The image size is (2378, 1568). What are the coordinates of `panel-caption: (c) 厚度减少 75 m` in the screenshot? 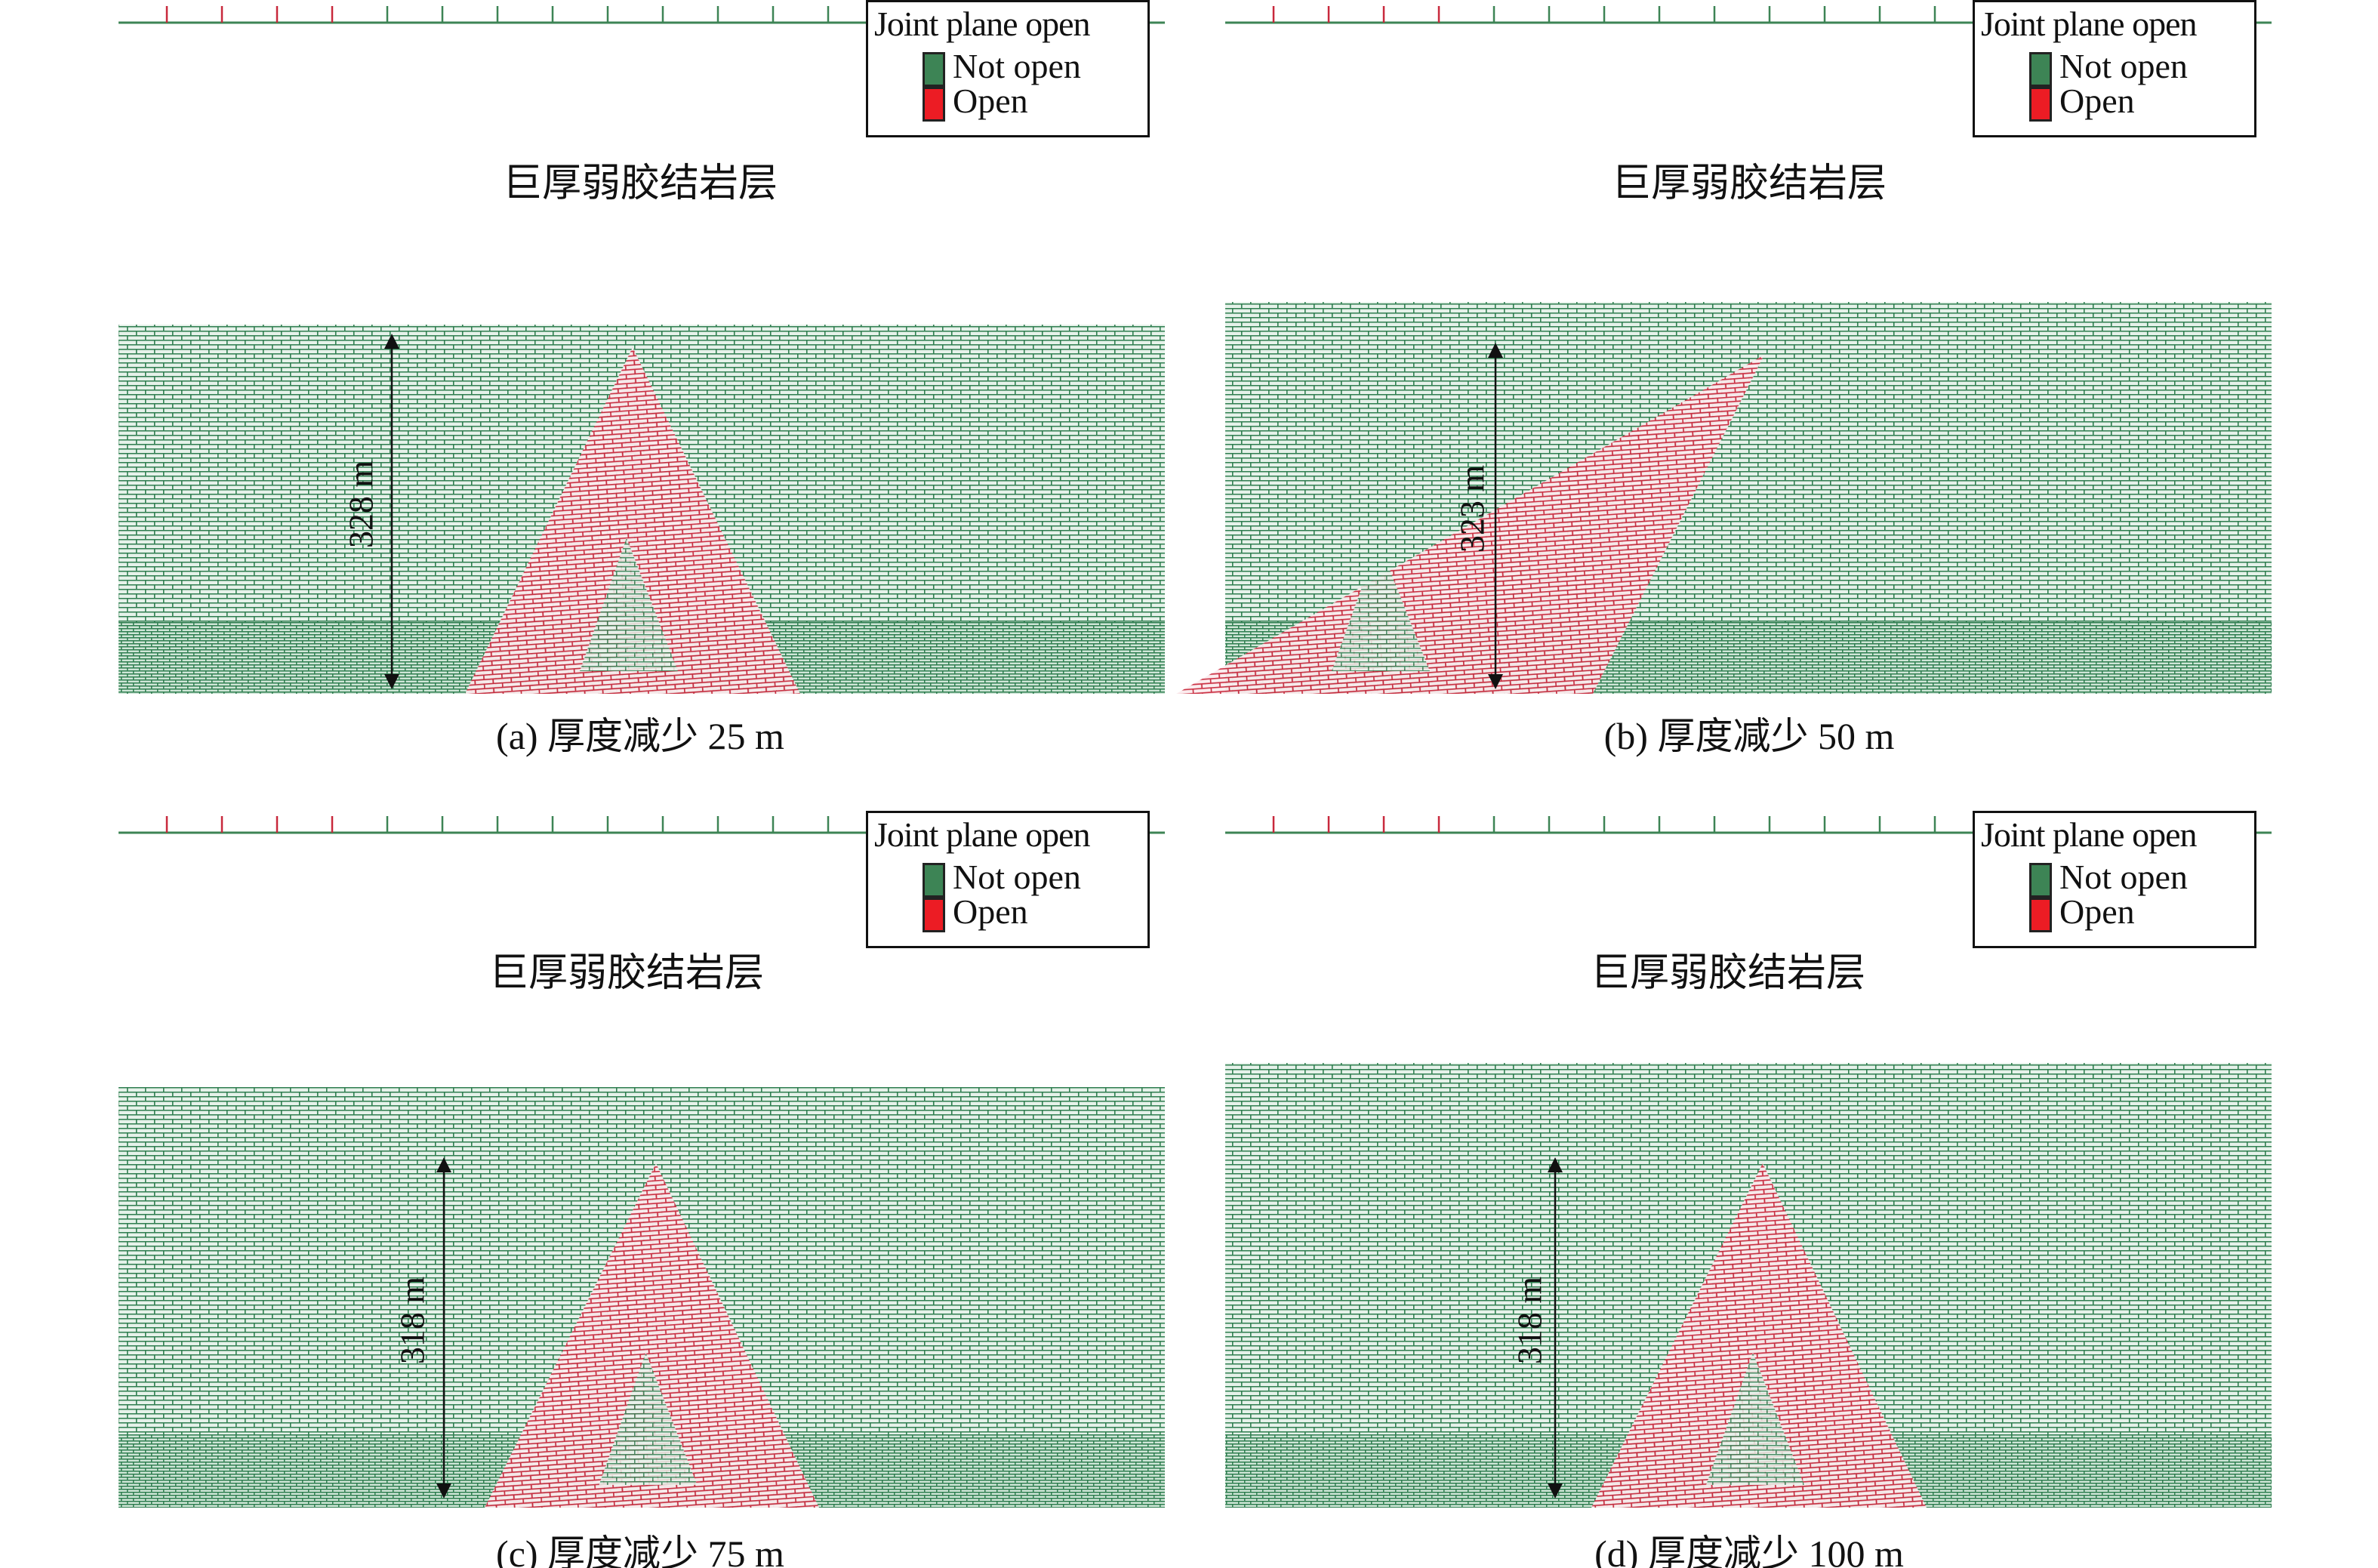 It's located at (640, 1550).